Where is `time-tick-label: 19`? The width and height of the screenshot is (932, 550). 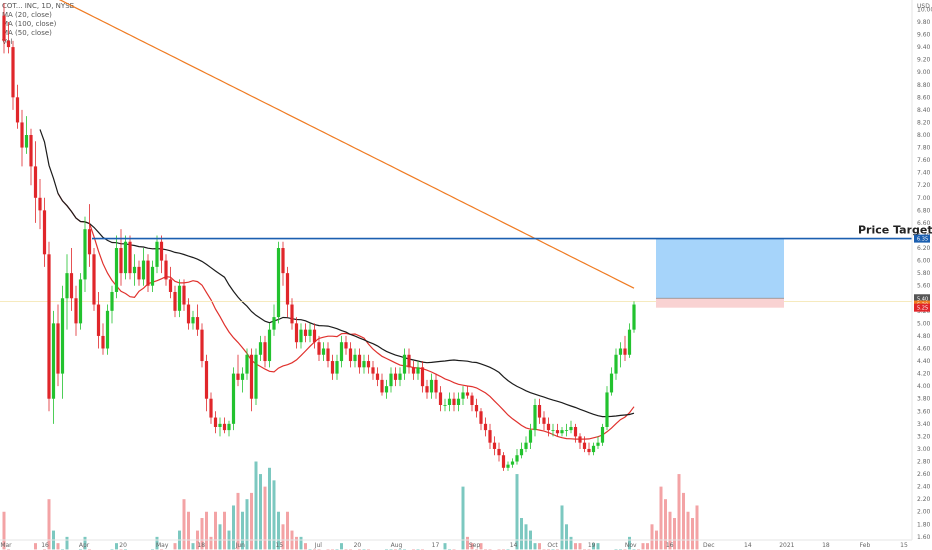
time-tick-label: 19 is located at coordinates (592, 545).